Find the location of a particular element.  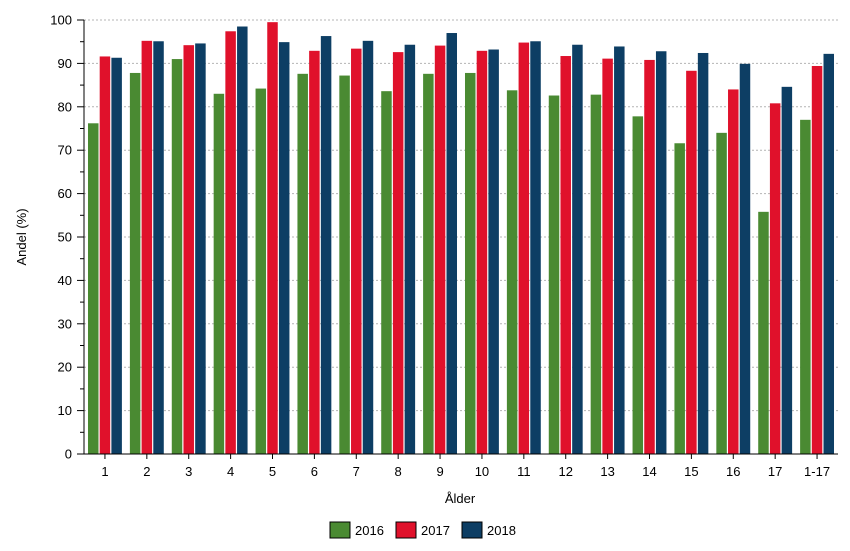

y-tick-label: 100 is located at coordinates (61, 20).